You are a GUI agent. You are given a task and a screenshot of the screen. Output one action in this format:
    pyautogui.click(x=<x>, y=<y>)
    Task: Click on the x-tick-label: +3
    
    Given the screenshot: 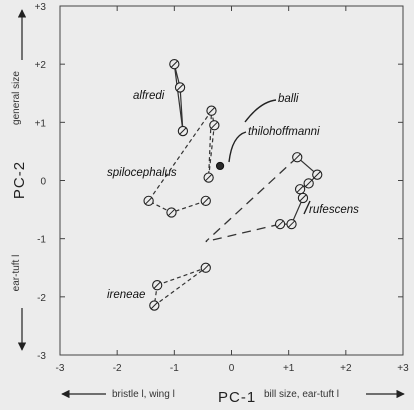 What is the action you would take?
    pyautogui.click(x=403, y=368)
    